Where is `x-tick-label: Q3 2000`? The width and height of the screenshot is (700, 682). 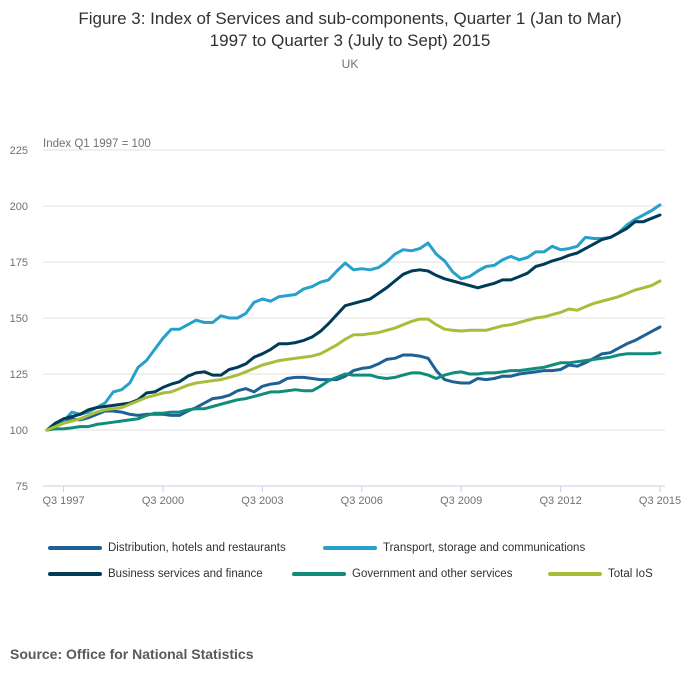
x-tick-label: Q3 2000 is located at coordinates (163, 501).